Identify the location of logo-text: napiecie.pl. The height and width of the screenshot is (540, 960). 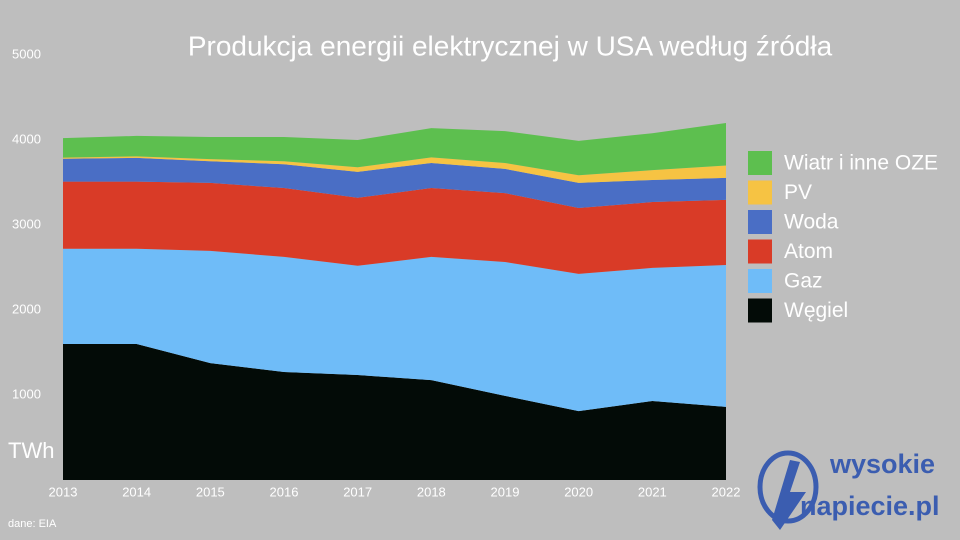
(870, 506).